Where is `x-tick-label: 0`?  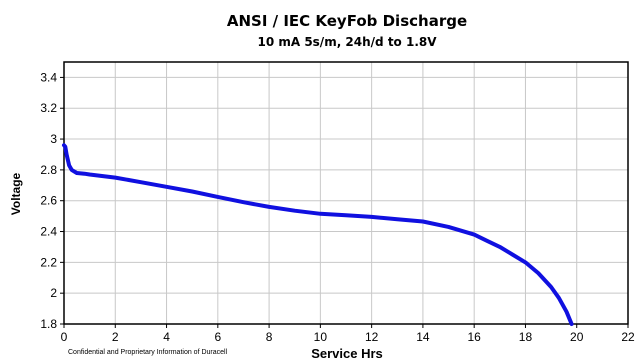 x-tick-label: 0 is located at coordinates (64, 337).